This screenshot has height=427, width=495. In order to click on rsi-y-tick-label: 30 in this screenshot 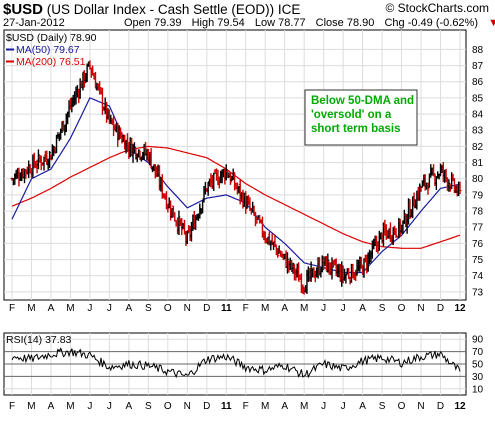, I will do `click(478, 377)`.